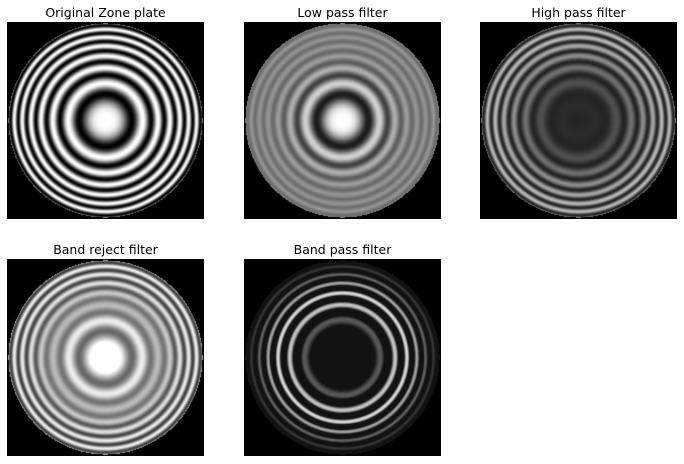 The image size is (684, 464). What do you see at coordinates (342, 249) in the screenshot?
I see `panel-title: Band pass filter` at bounding box center [342, 249].